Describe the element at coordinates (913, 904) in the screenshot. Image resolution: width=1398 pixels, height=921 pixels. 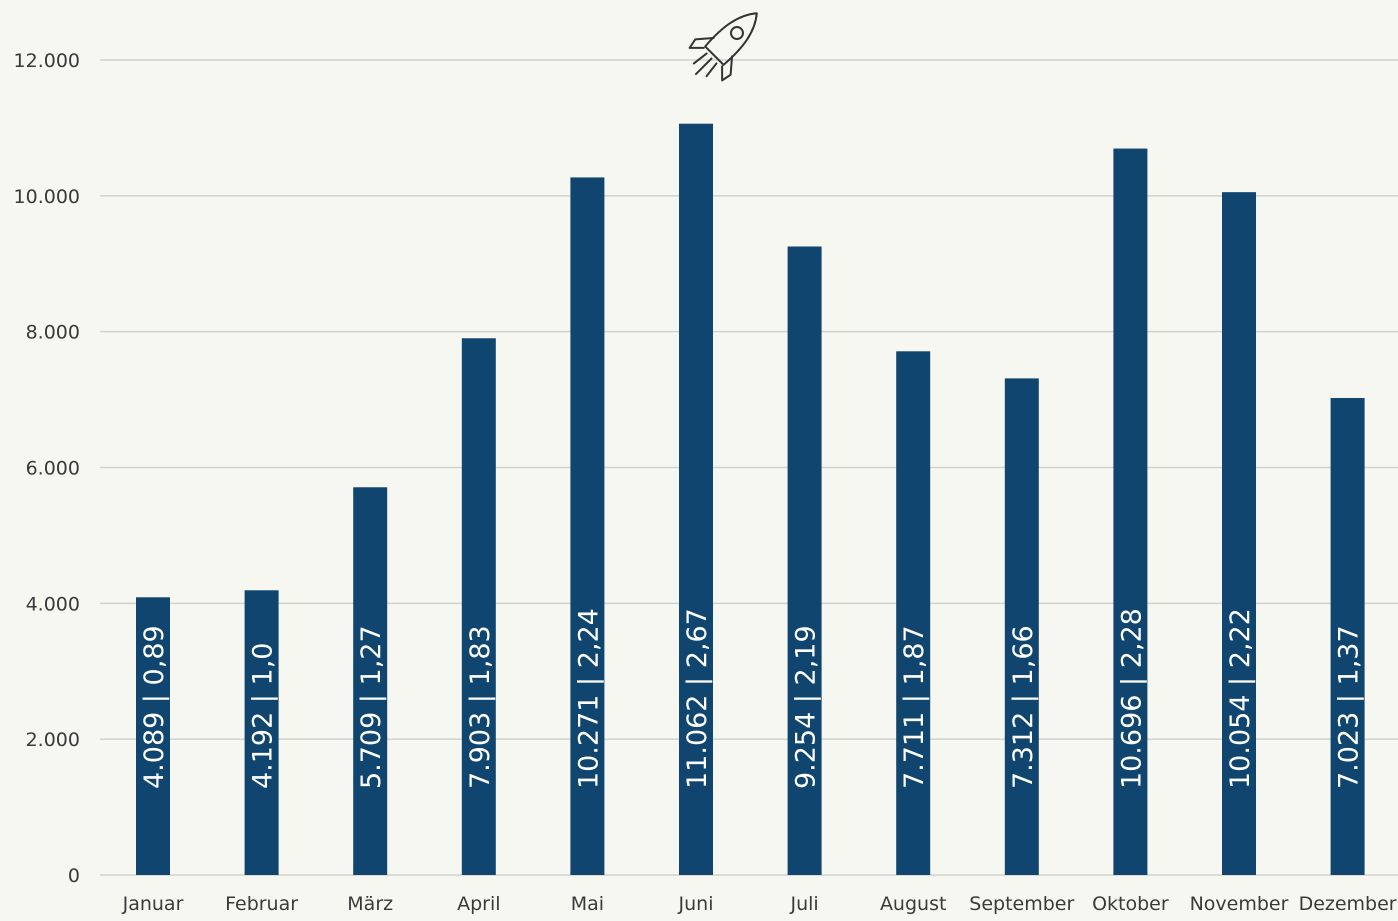
I see `x-category-label: August` at that location.